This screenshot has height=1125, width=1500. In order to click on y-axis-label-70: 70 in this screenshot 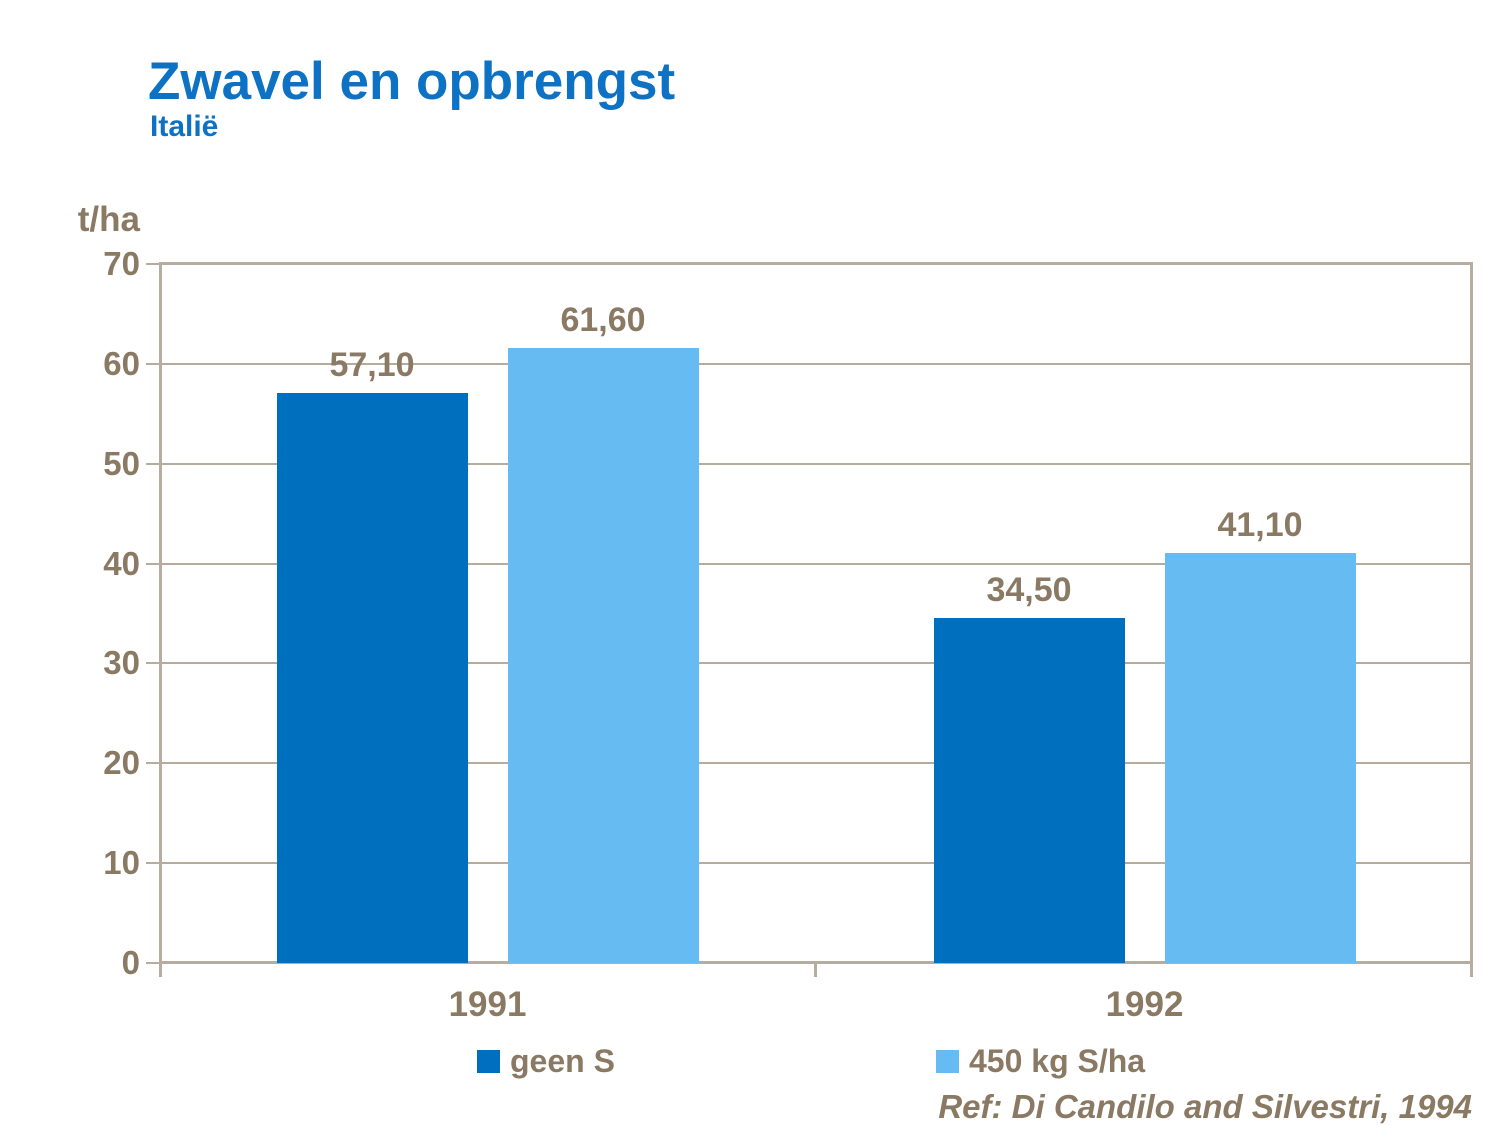, I will do `click(121, 263)`.